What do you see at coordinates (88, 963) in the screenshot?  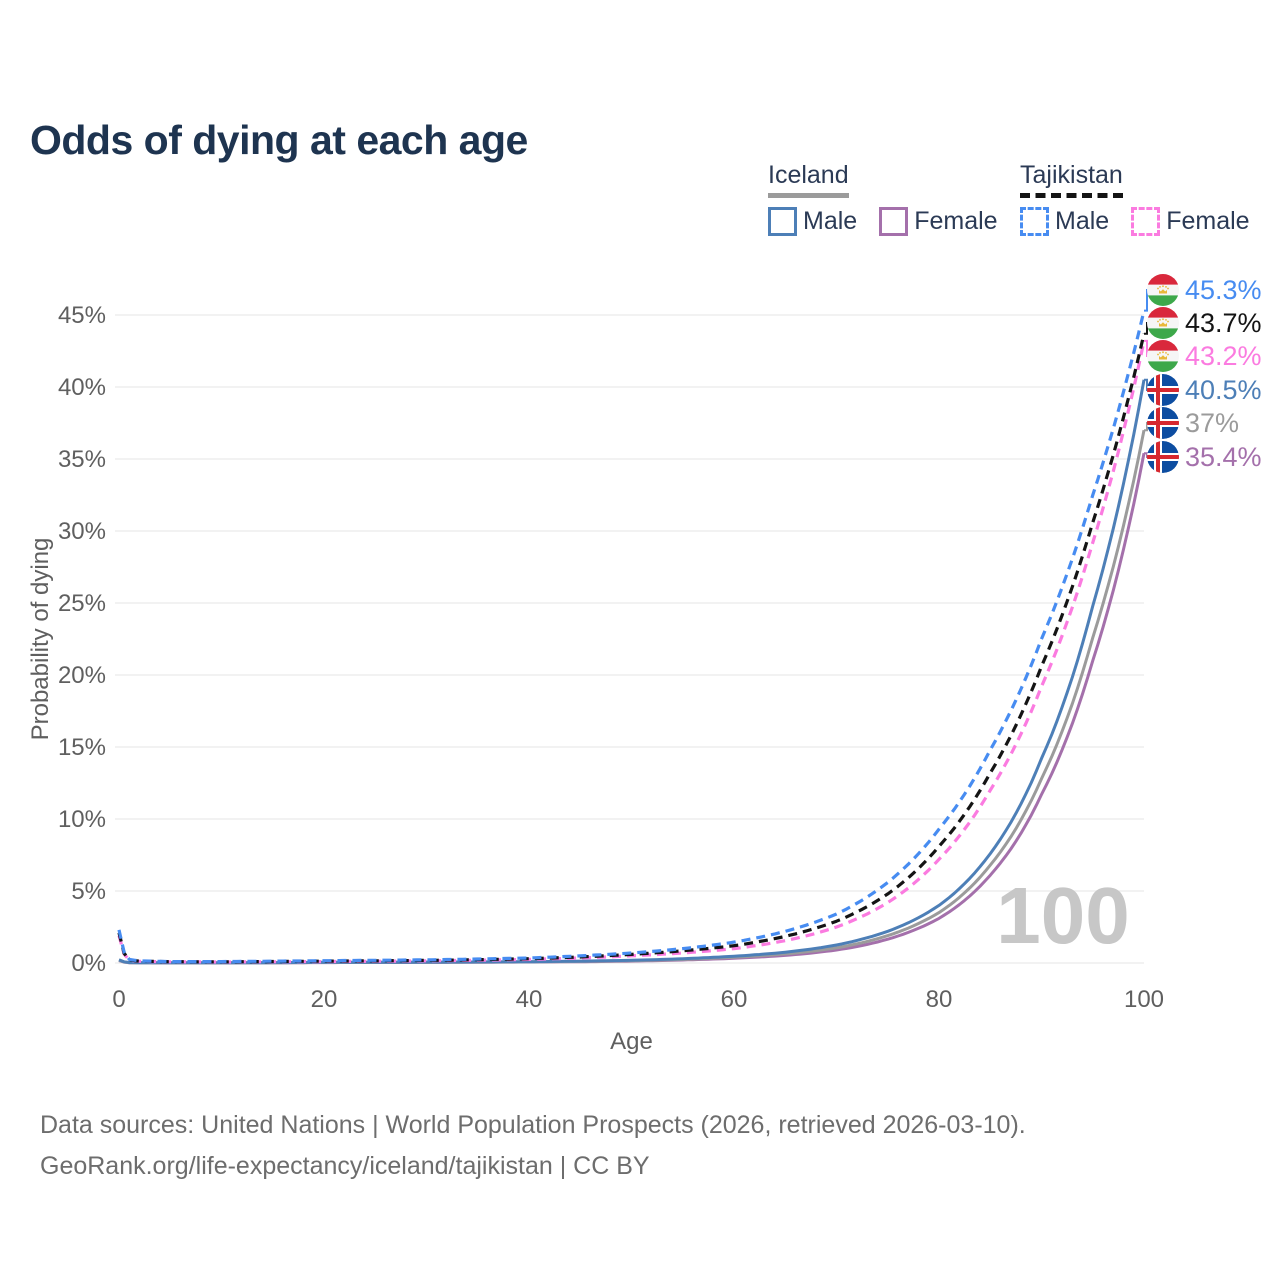 I see `y-tick-label: 0%` at bounding box center [88, 963].